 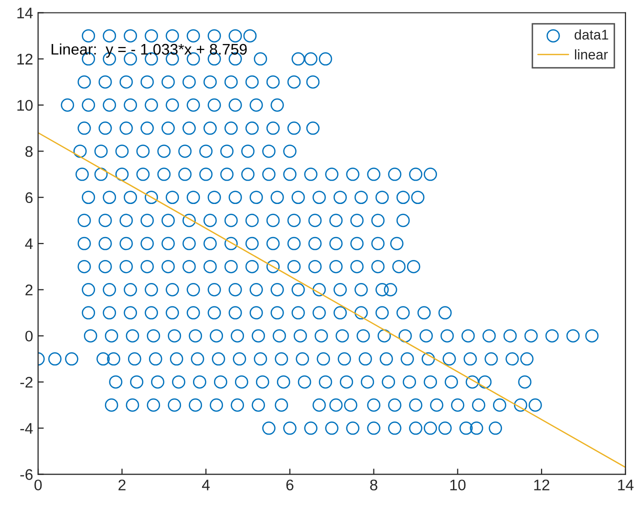 I want to click on x-tick-label: 10, so click(x=458, y=485).